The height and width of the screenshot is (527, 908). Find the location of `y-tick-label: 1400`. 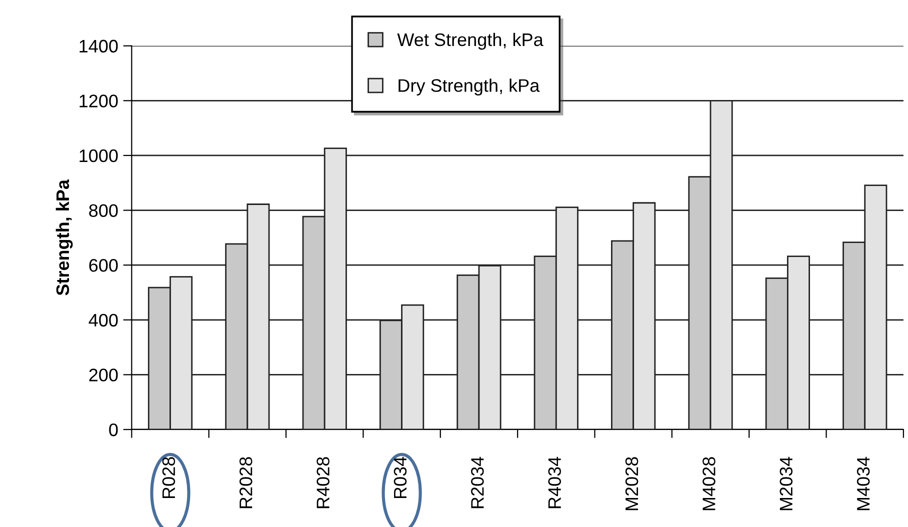

y-tick-label: 1400 is located at coordinates (99, 46).